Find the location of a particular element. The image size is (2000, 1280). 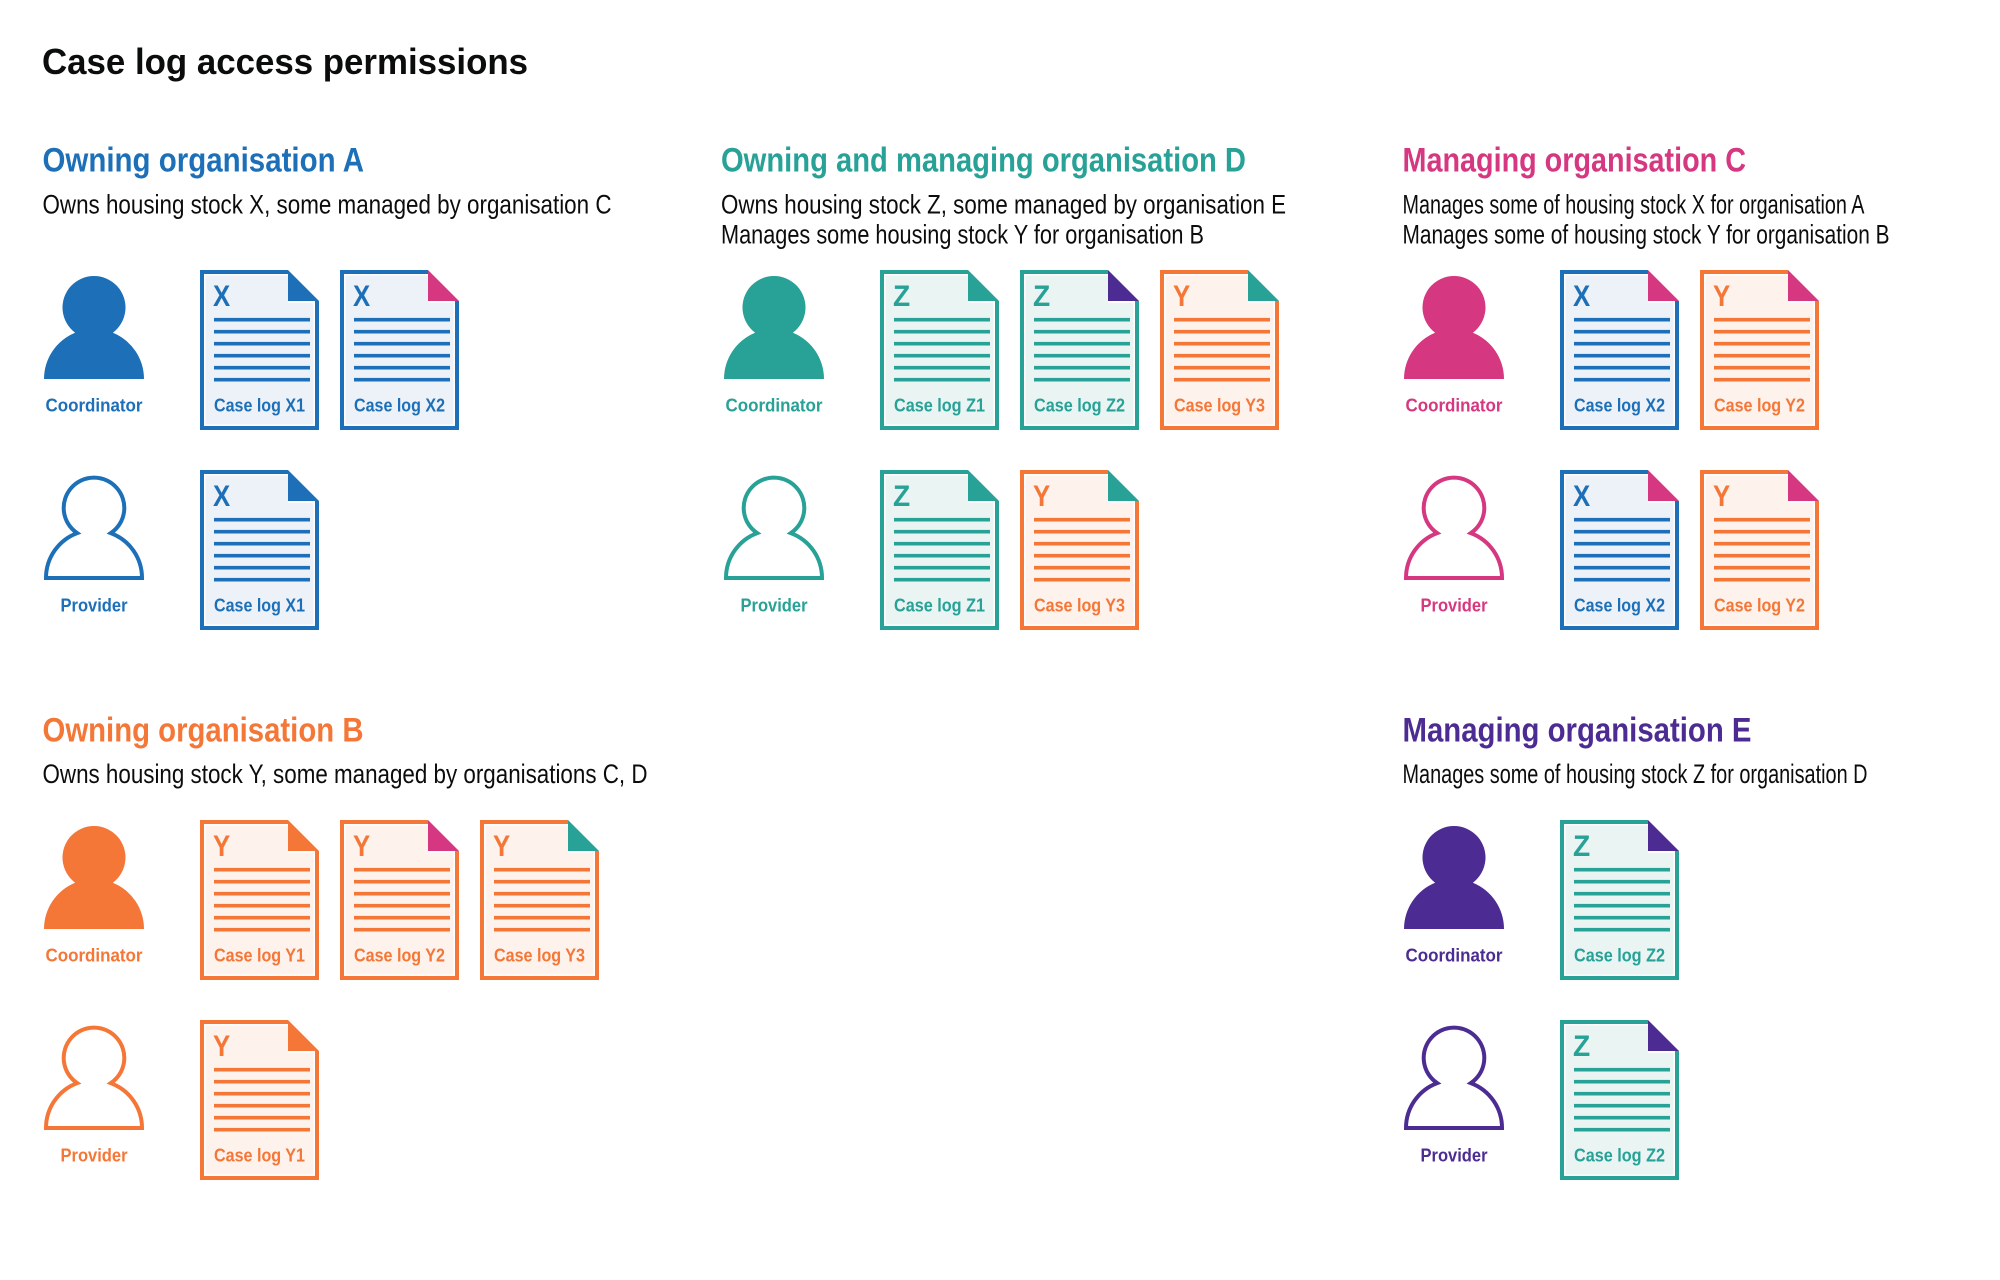

svg-text: Owning organisation B is located at coordinates (203, 730).